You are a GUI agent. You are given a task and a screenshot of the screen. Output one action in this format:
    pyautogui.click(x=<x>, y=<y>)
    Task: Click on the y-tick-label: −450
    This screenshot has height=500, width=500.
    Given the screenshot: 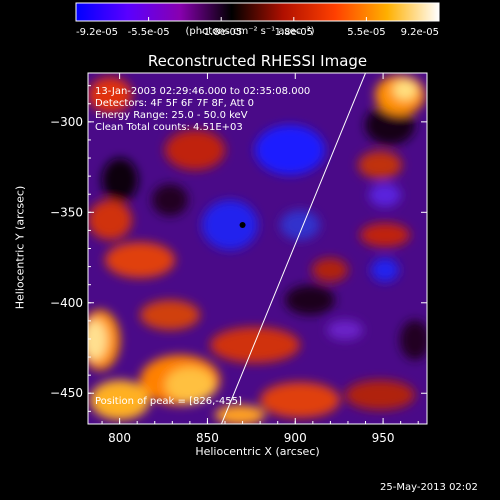 What is the action you would take?
    pyautogui.click(x=66, y=393)
    